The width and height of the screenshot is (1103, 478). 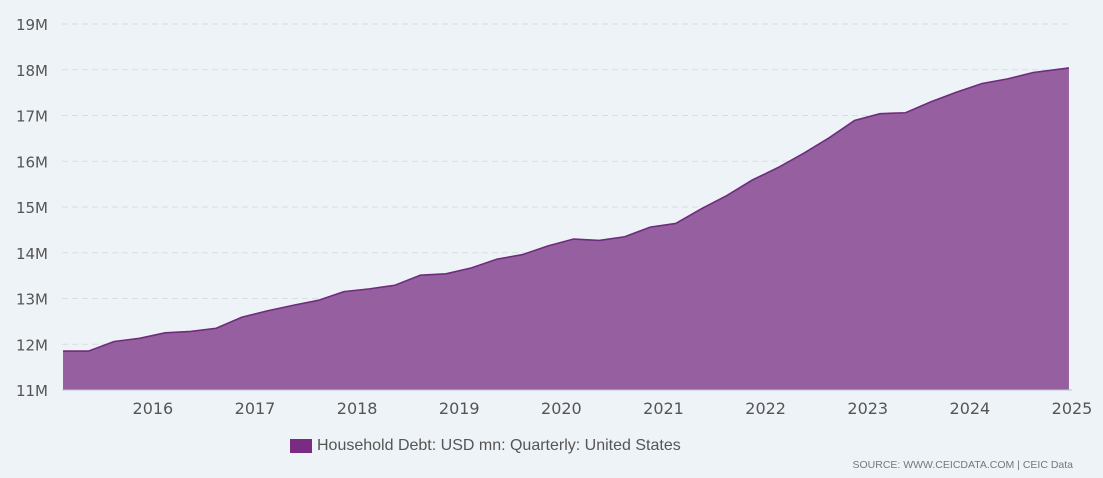 I want to click on y-tick-label: 17M, so click(x=32, y=117).